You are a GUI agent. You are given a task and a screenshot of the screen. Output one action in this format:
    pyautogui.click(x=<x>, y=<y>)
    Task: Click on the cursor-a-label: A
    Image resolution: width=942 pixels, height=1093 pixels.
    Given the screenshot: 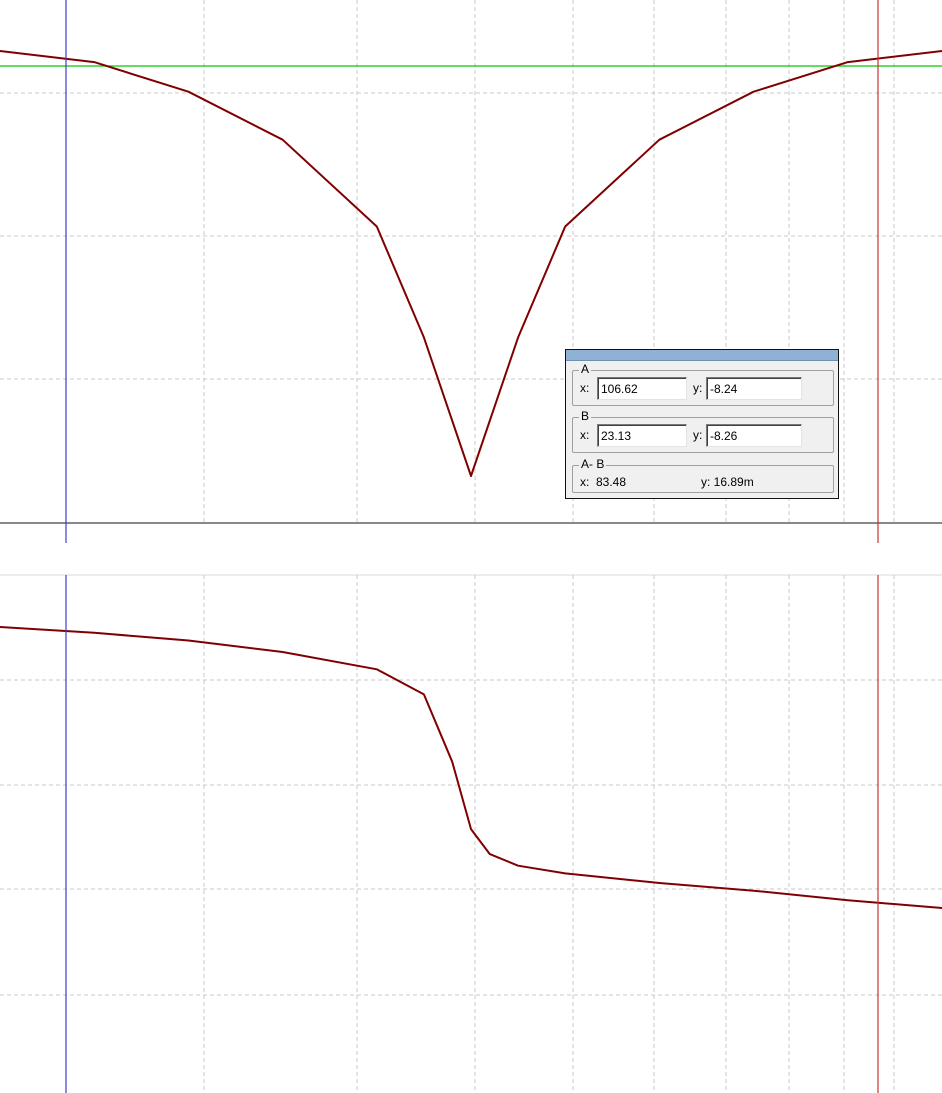 What is the action you would take?
    pyautogui.click(x=585, y=369)
    